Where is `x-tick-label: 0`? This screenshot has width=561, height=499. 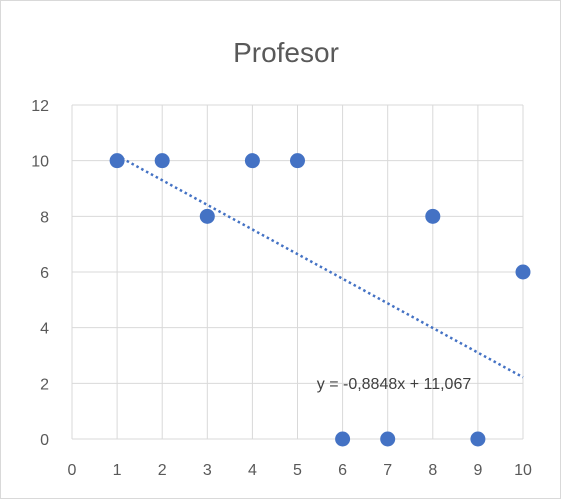
x-tick-label: 0 is located at coordinates (72, 470).